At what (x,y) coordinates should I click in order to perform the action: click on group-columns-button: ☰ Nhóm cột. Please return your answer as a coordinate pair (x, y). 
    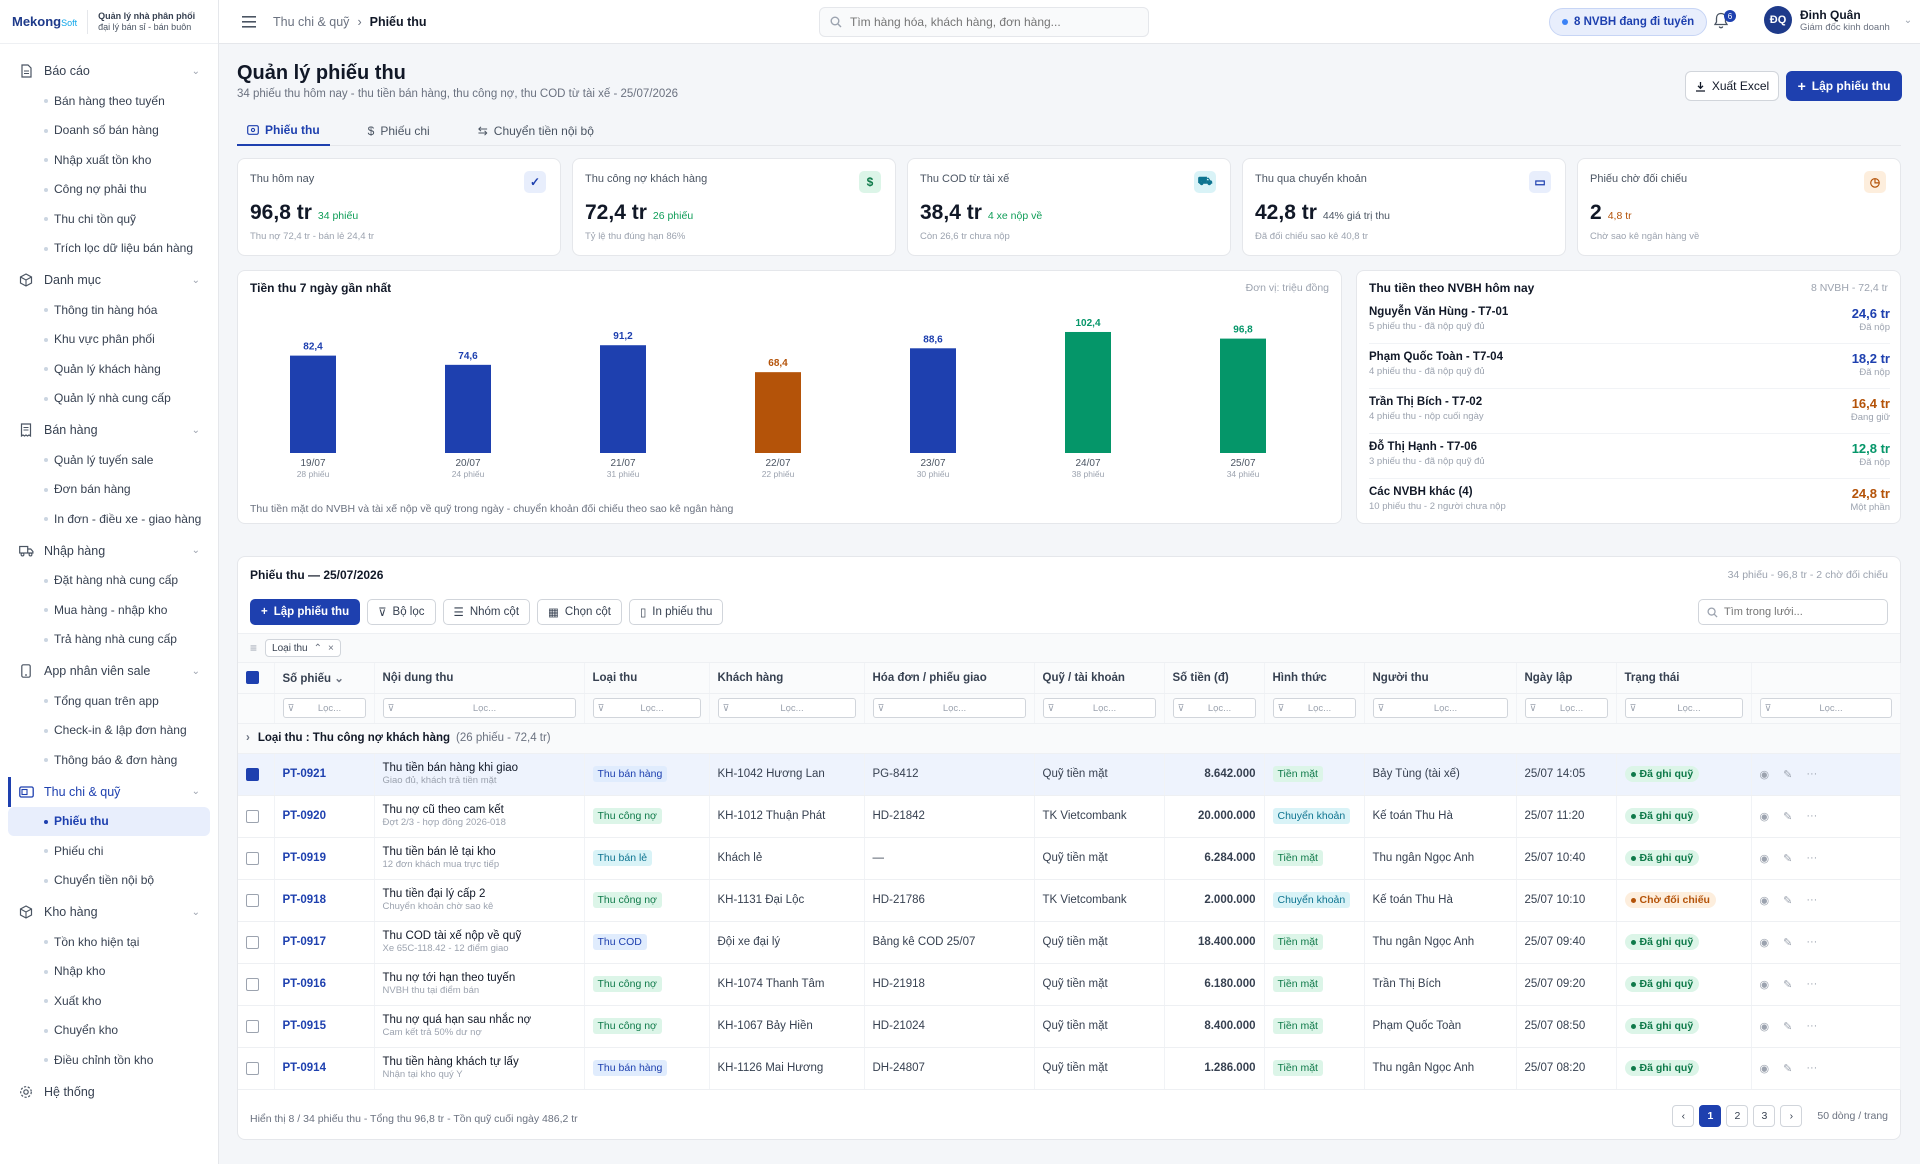
    Looking at the image, I should click on (486, 612).